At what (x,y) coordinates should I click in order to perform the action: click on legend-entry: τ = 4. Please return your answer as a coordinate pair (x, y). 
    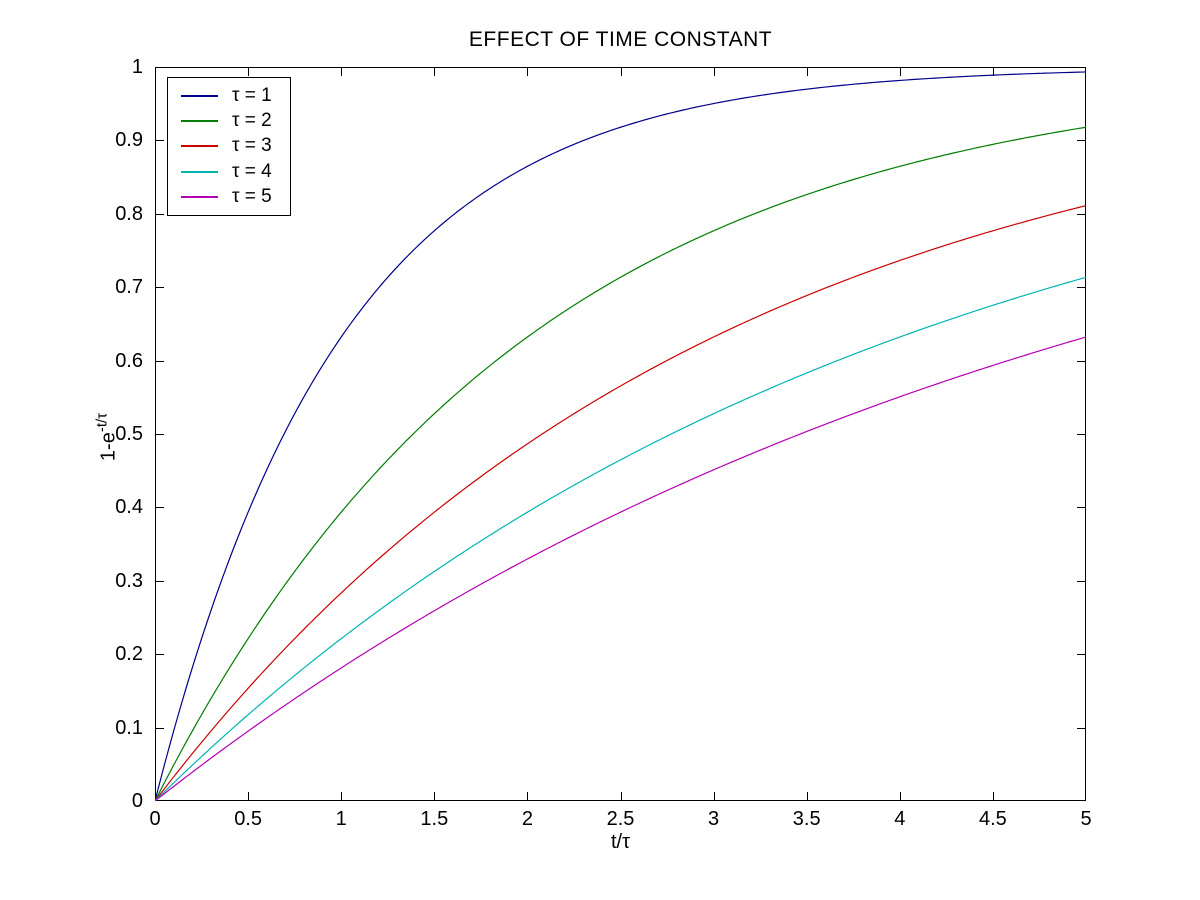
    Looking at the image, I should click on (229, 172).